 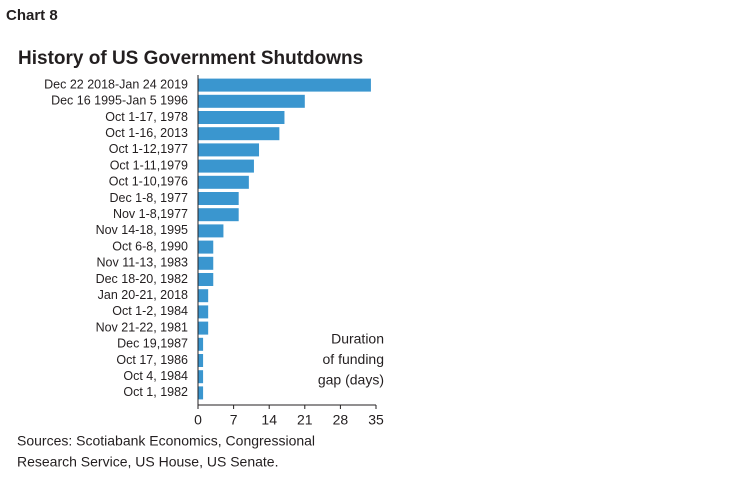 What do you see at coordinates (148, 149) in the screenshot?
I see `y-tick-label: Oct 1-12,1977` at bounding box center [148, 149].